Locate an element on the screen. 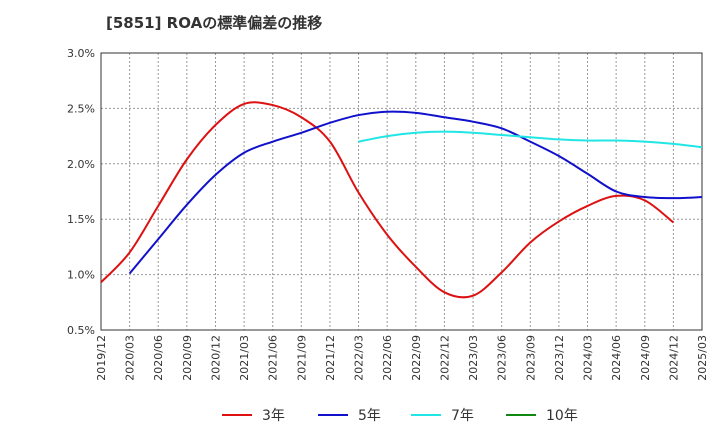 The height and width of the screenshot is (440, 720). x-tick-label: 2024/06 is located at coordinates (616, 358).